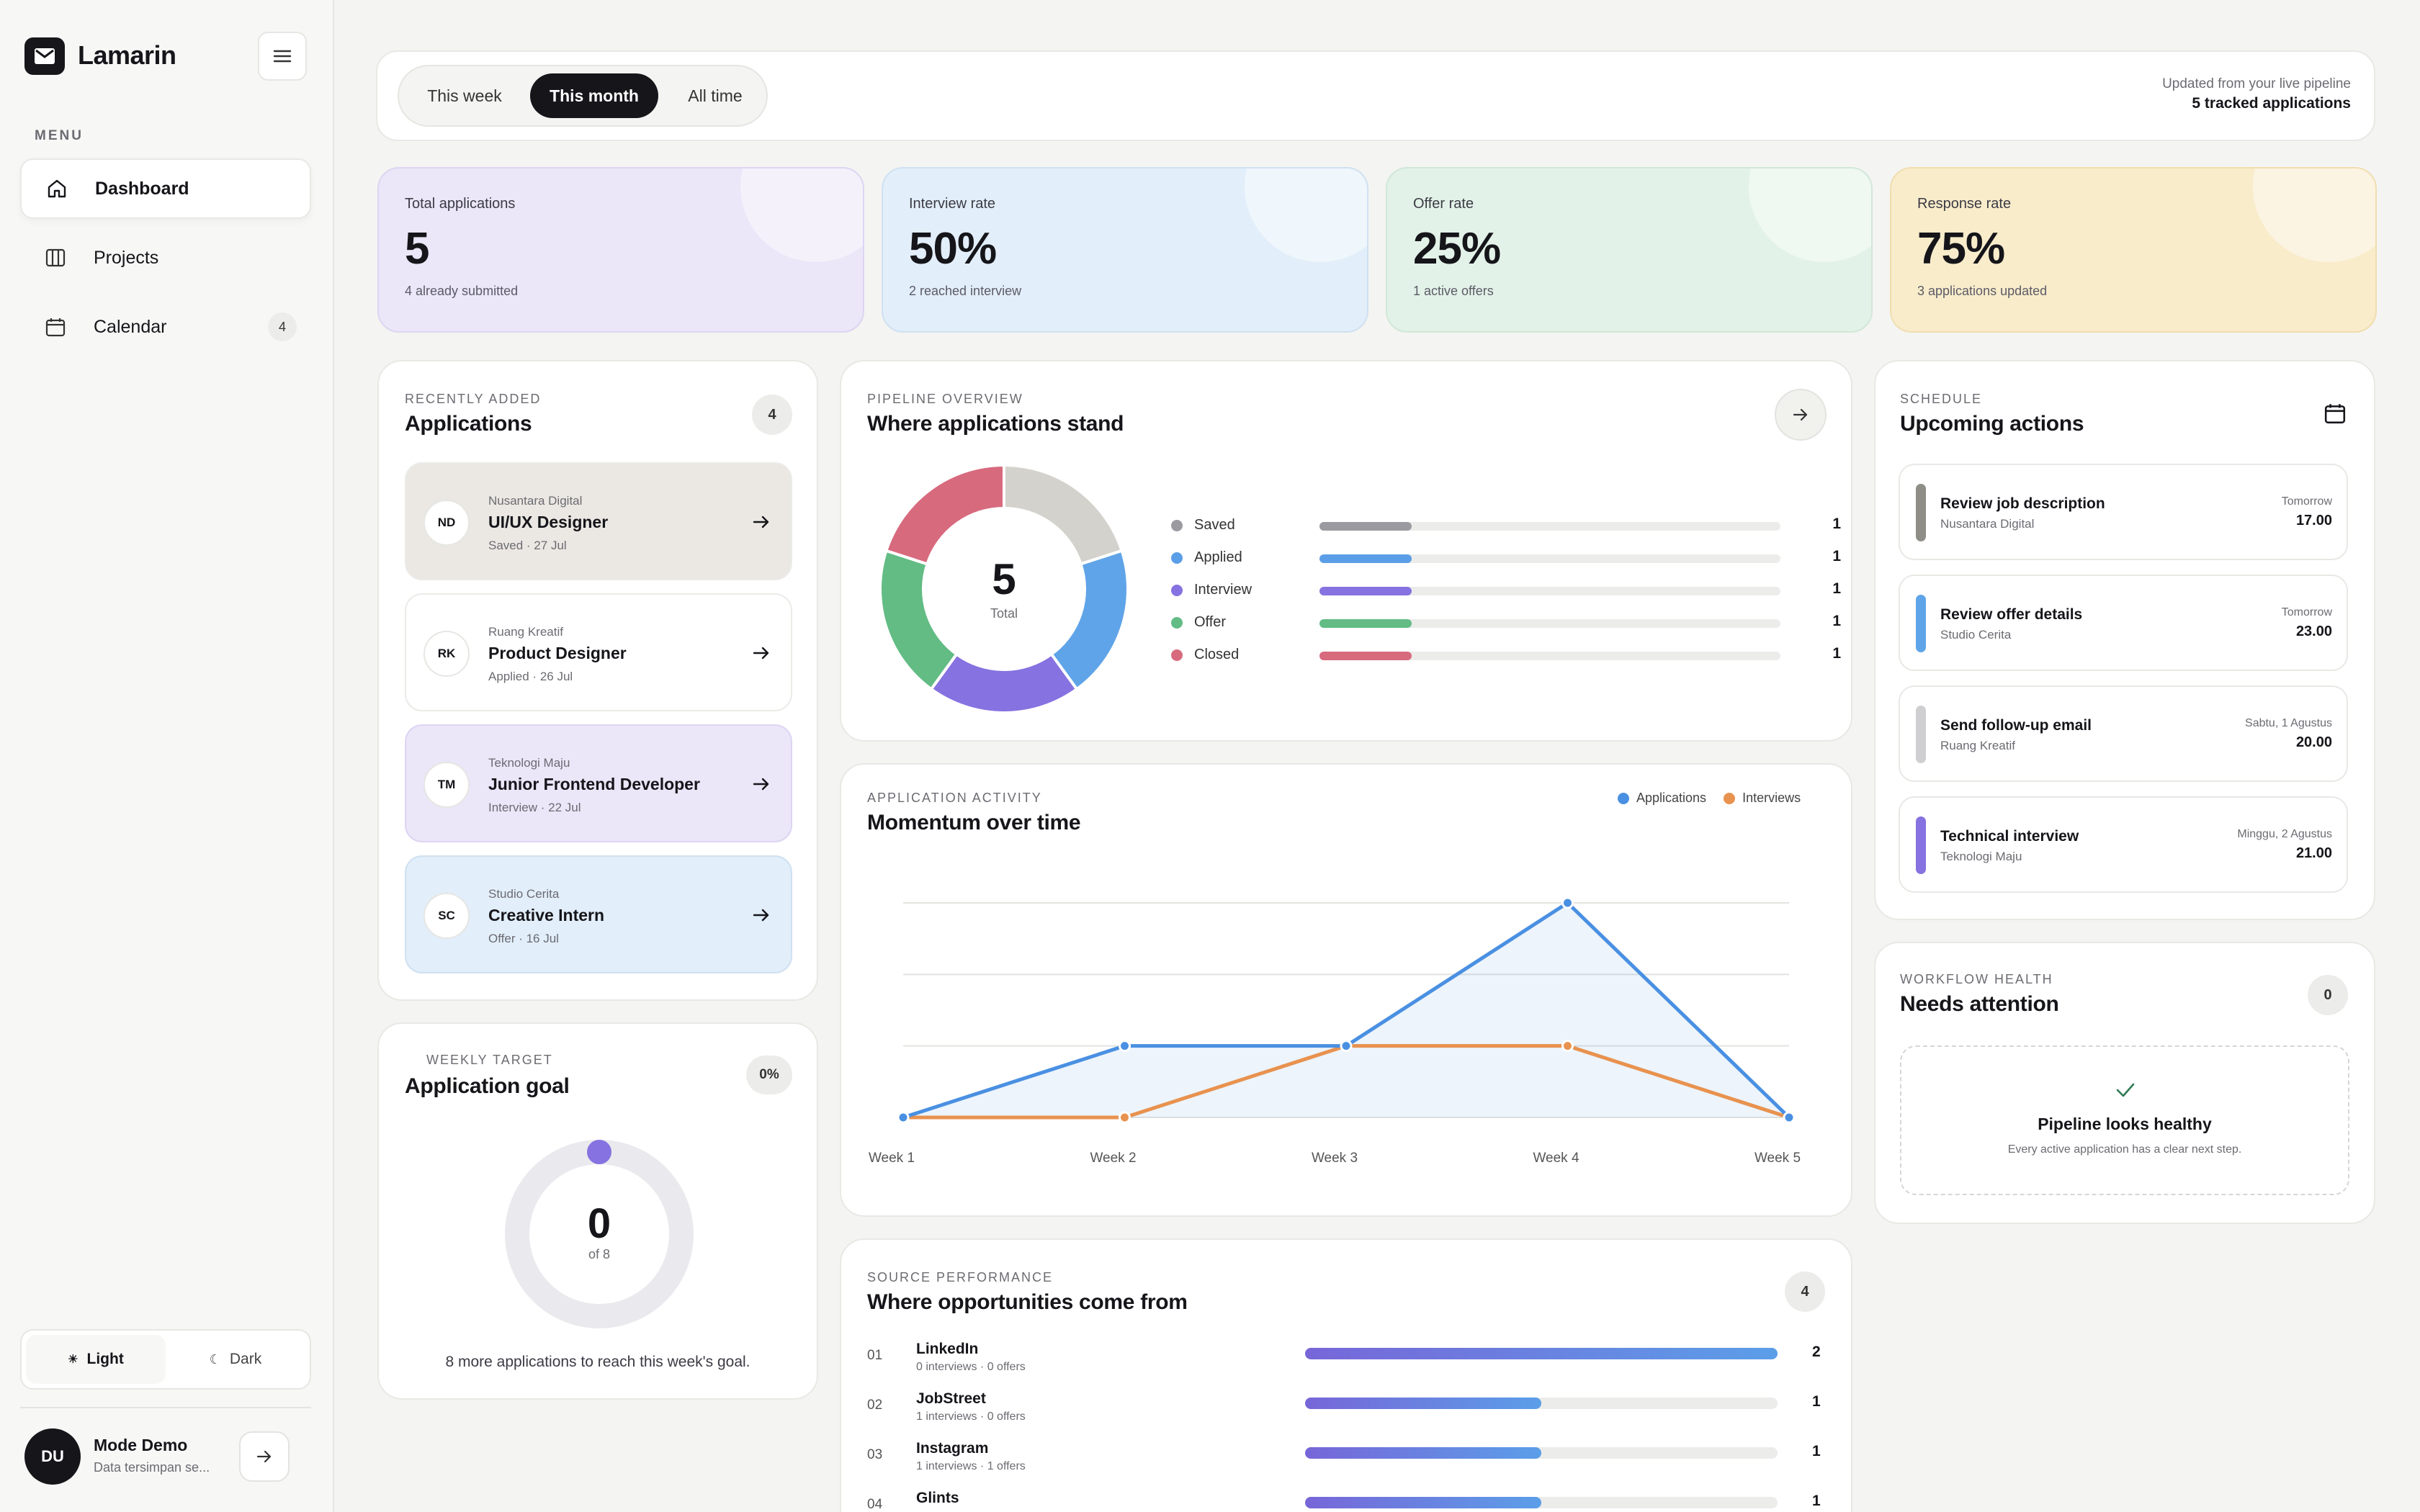 The height and width of the screenshot is (1512, 2420). What do you see at coordinates (1217, 654) in the screenshot?
I see `stage-name: Closed` at bounding box center [1217, 654].